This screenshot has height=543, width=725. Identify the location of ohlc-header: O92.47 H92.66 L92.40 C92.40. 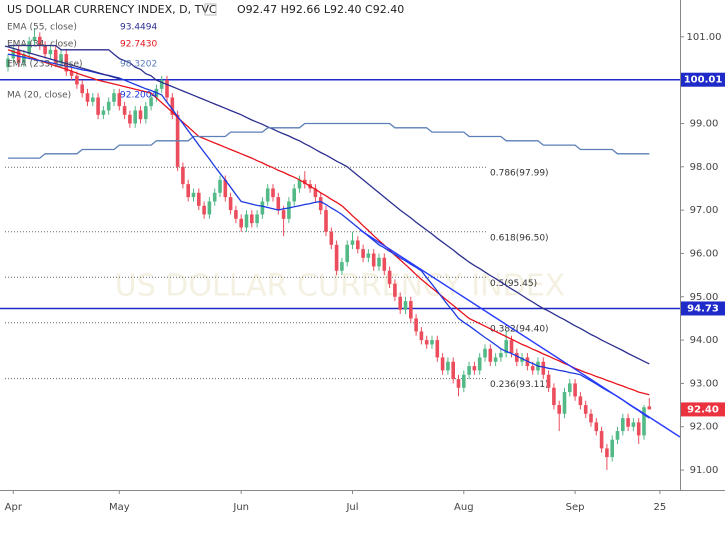
(320, 9).